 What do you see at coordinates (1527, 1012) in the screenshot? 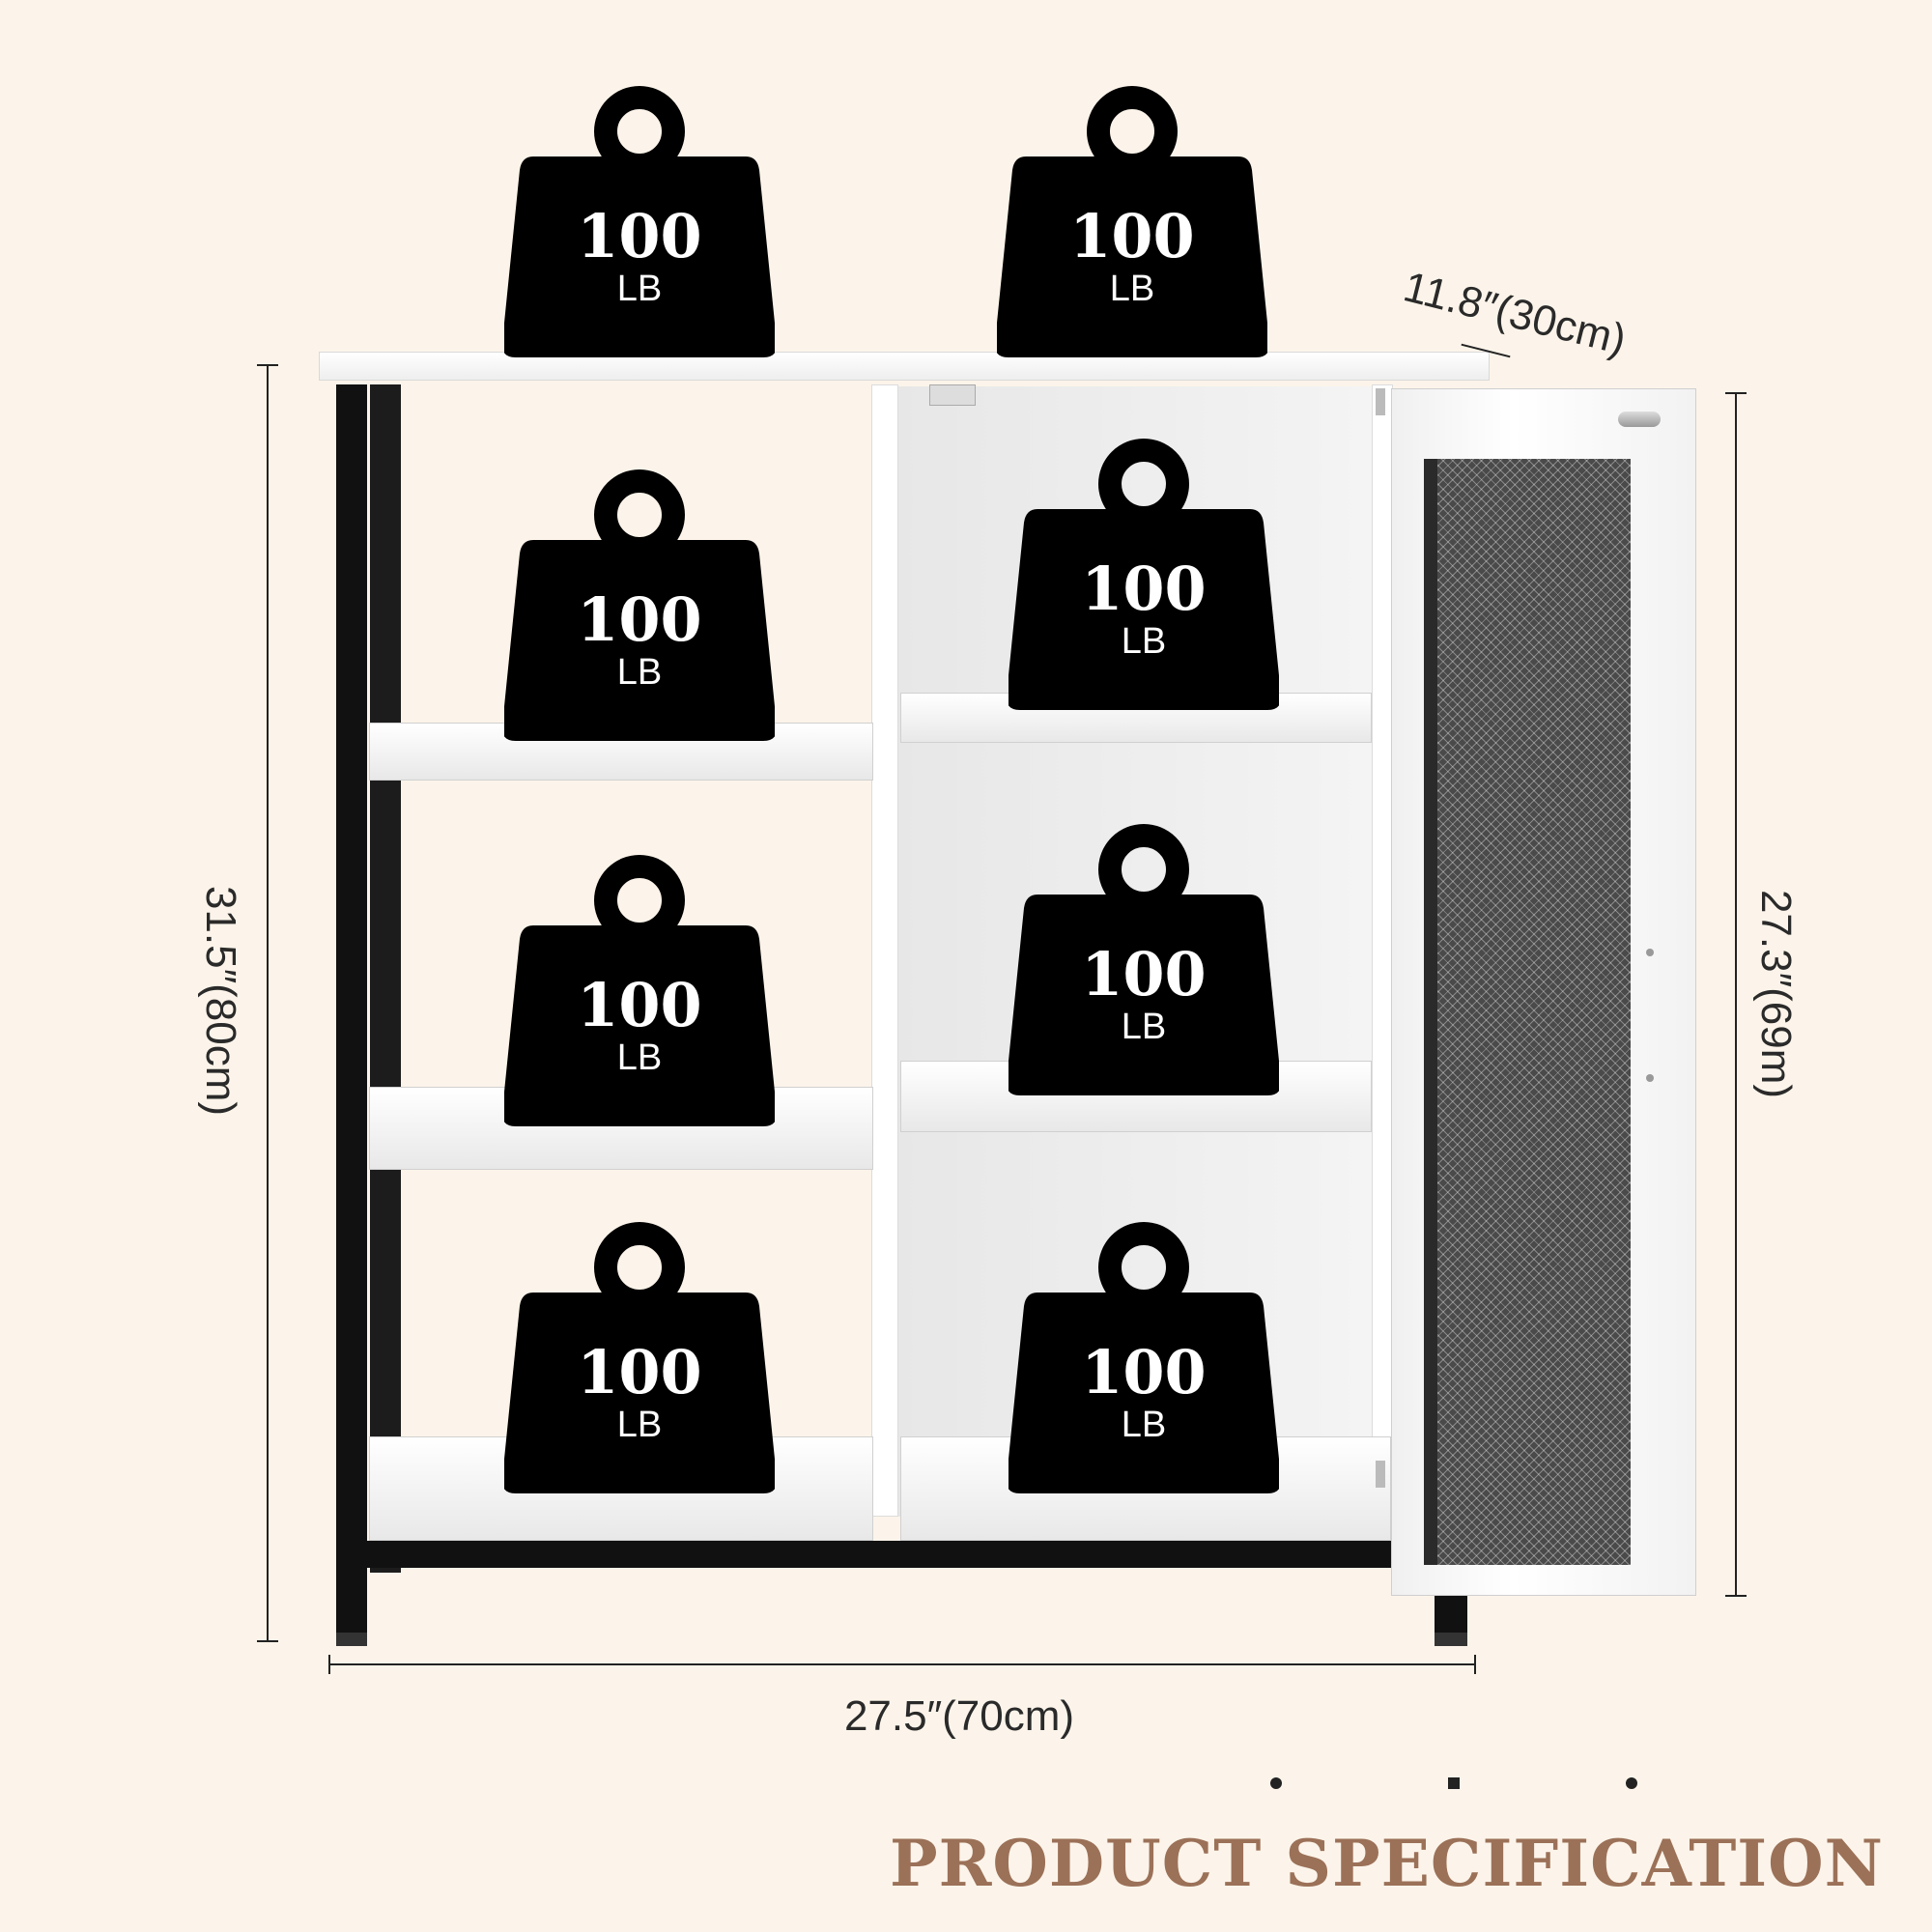
I see `door-mesh-panel` at bounding box center [1527, 1012].